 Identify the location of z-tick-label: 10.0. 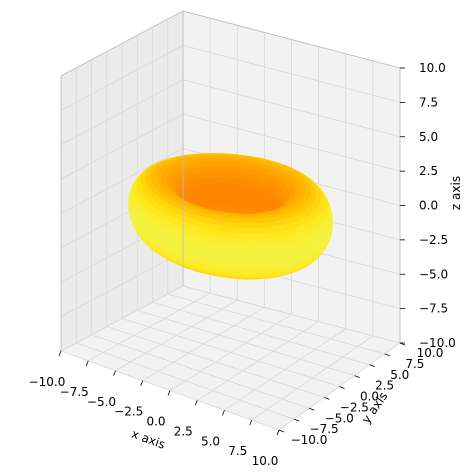
(432, 68).